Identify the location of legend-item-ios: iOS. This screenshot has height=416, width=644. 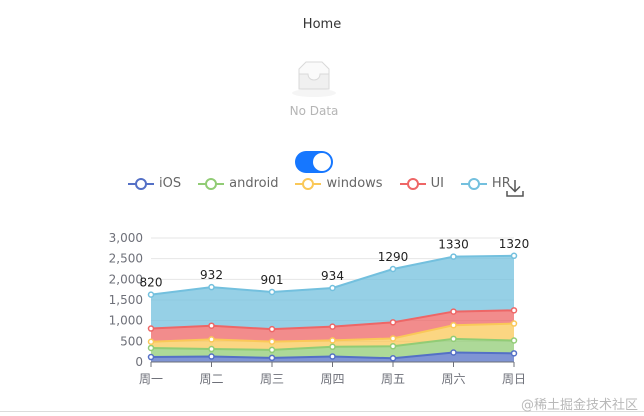
(154, 183).